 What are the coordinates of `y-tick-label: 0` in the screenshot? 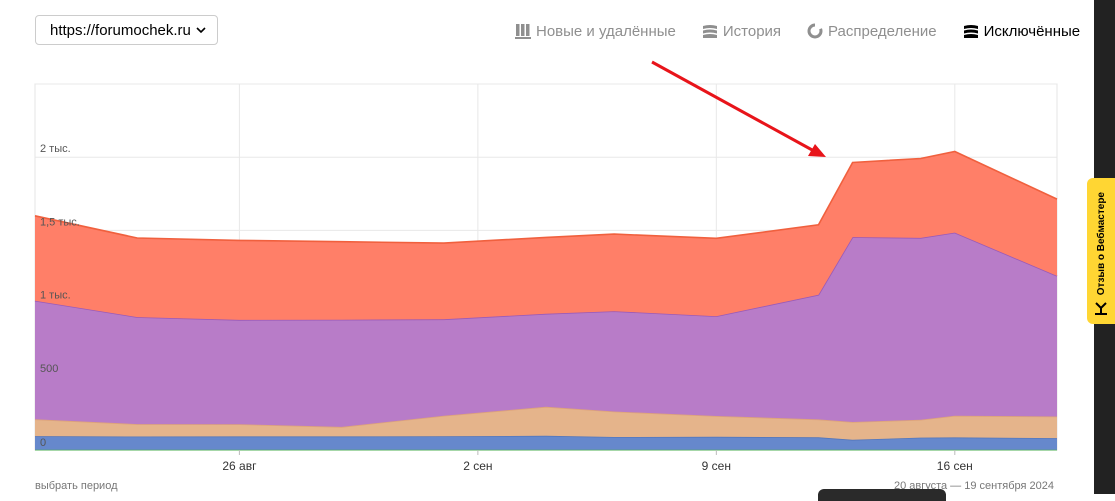 It's located at (43, 443).